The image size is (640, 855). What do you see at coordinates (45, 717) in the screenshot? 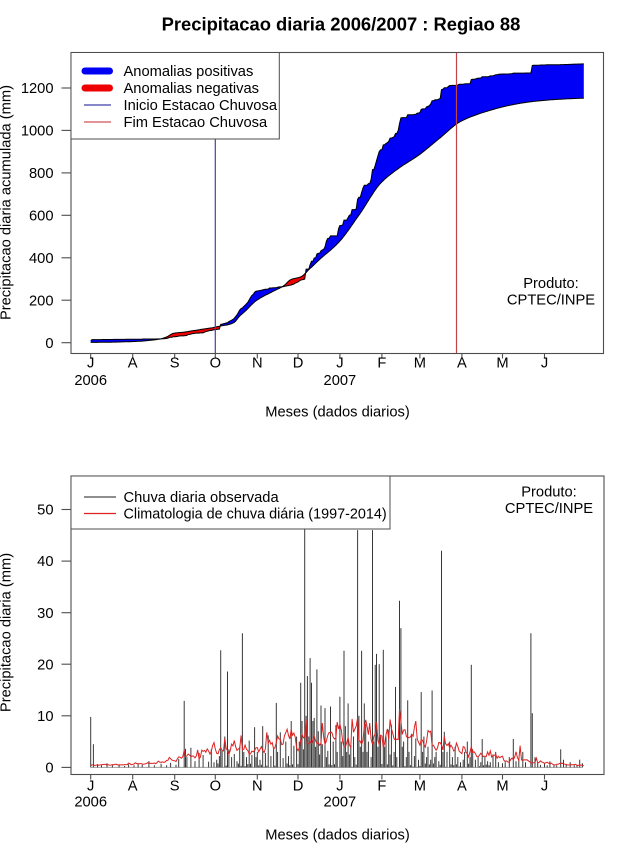
I see `svg-text: 10` at bounding box center [45, 717].